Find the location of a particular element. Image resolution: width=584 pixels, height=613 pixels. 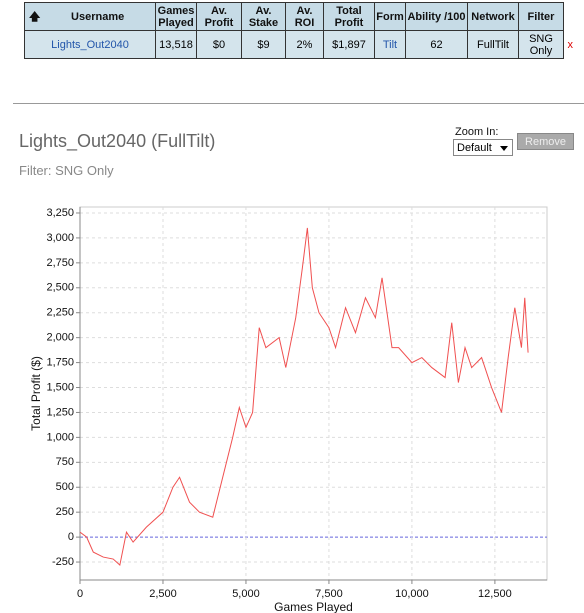

cell: $9 is located at coordinates (263, 44).